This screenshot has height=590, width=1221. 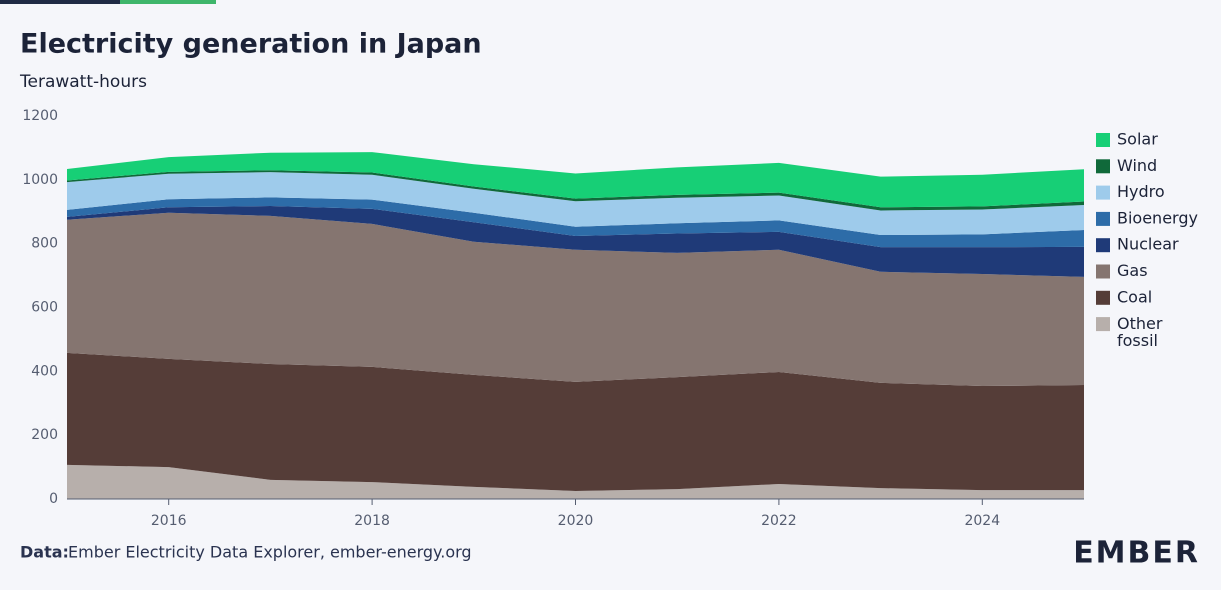 I want to click on chart-title: Electricity generation in Japan, so click(x=251, y=44).